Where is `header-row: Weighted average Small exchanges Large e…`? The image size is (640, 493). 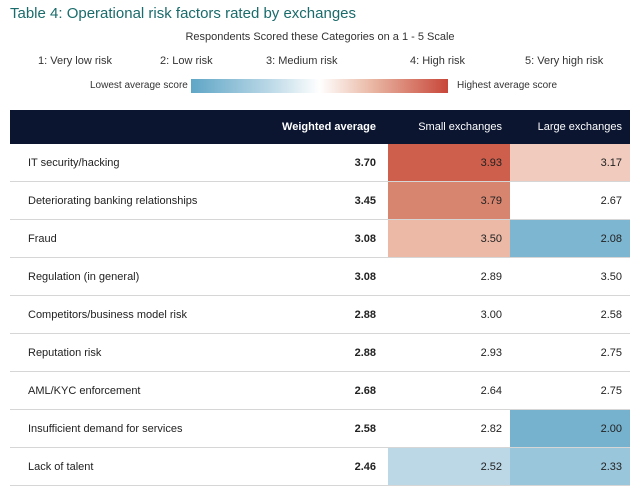
header-row: Weighted average Small exchanges Large e… is located at coordinates (320, 127).